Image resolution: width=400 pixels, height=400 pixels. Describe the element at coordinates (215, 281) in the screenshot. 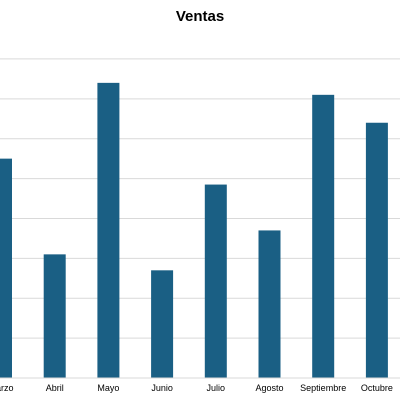

I see `bar-julio` at that location.